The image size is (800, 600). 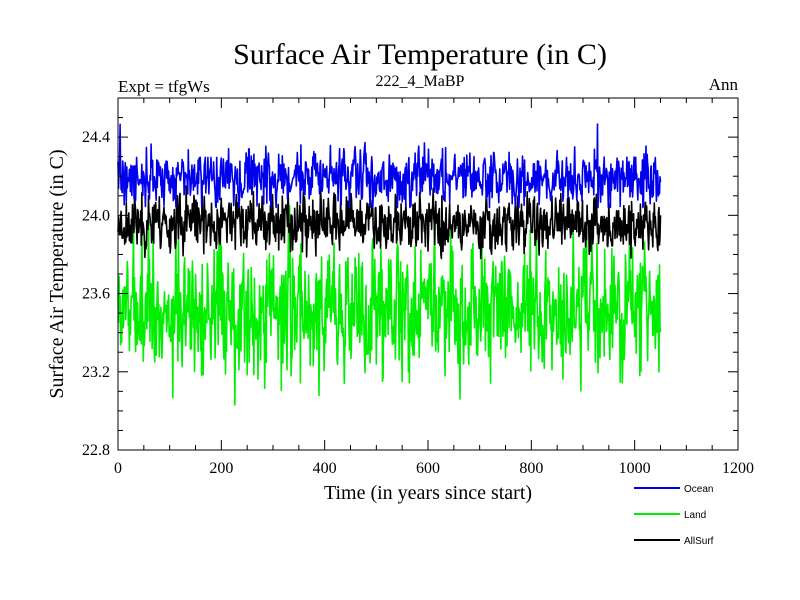 I want to click on y-tick-label: 23.6, so click(x=96, y=294).